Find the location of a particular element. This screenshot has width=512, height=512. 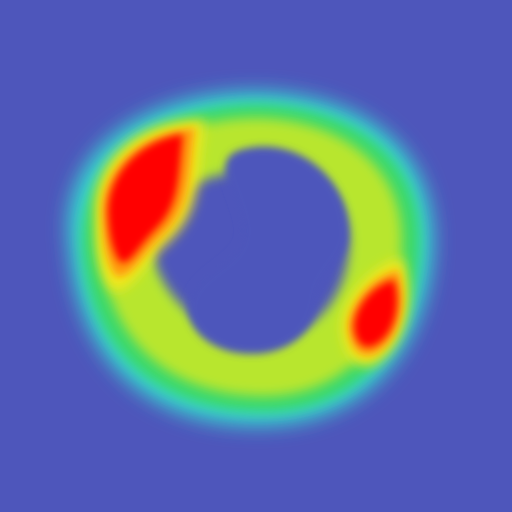

hot-spot-right is located at coordinates (375, 312).